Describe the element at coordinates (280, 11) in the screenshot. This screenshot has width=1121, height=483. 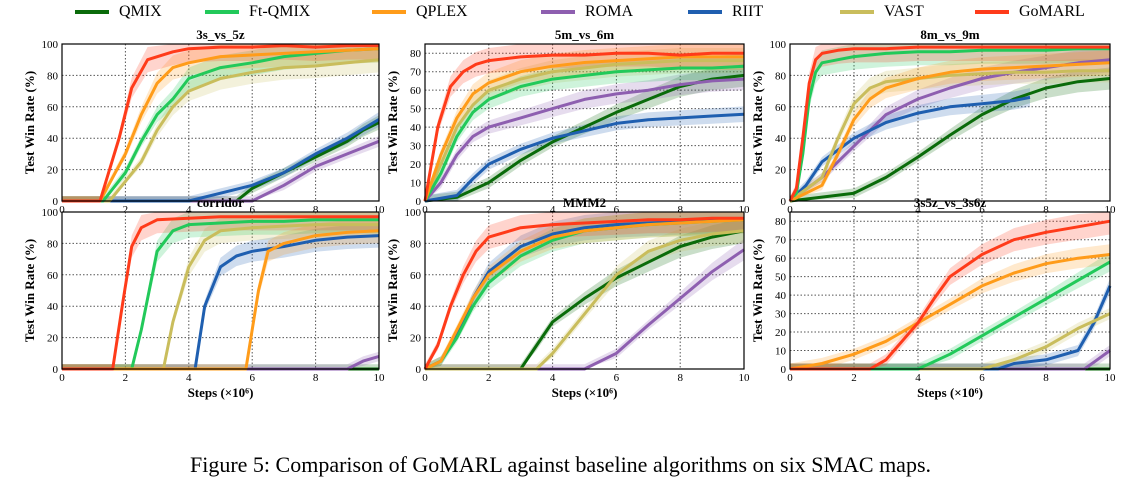
I see `legend-label: Ft-QMIX` at that location.